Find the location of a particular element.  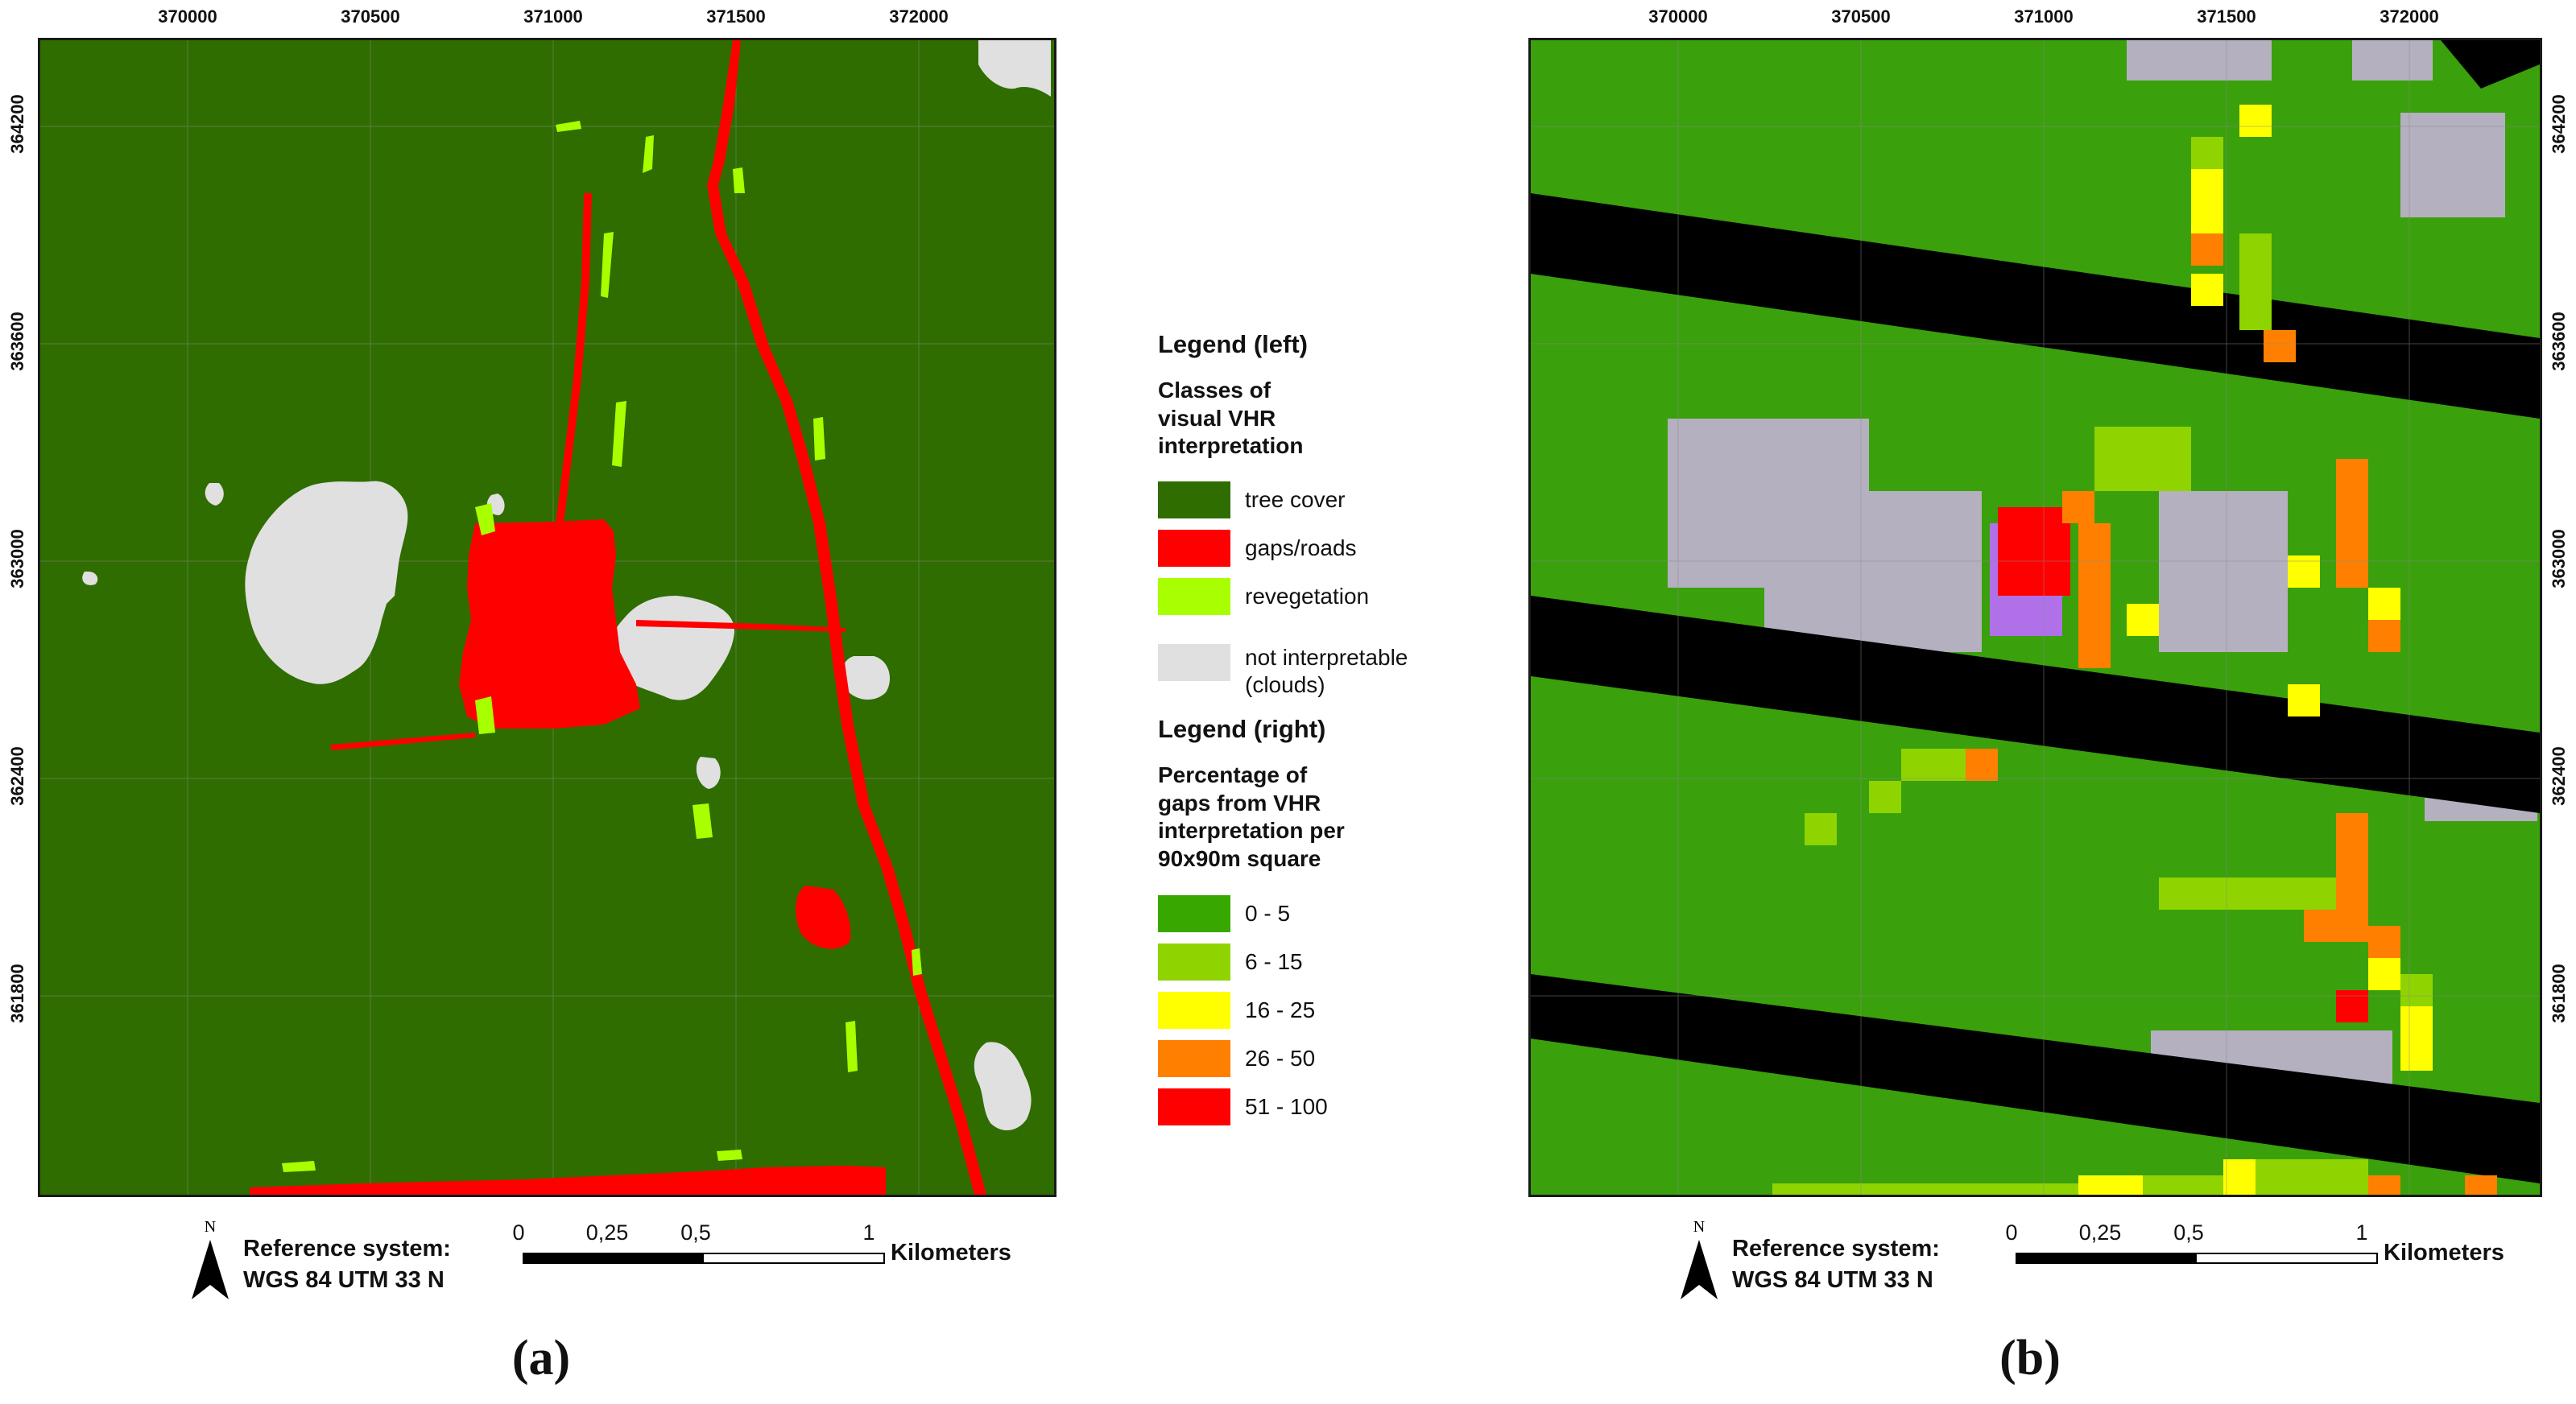

subtitle-line: gaps from VHR is located at coordinates (1240, 803).